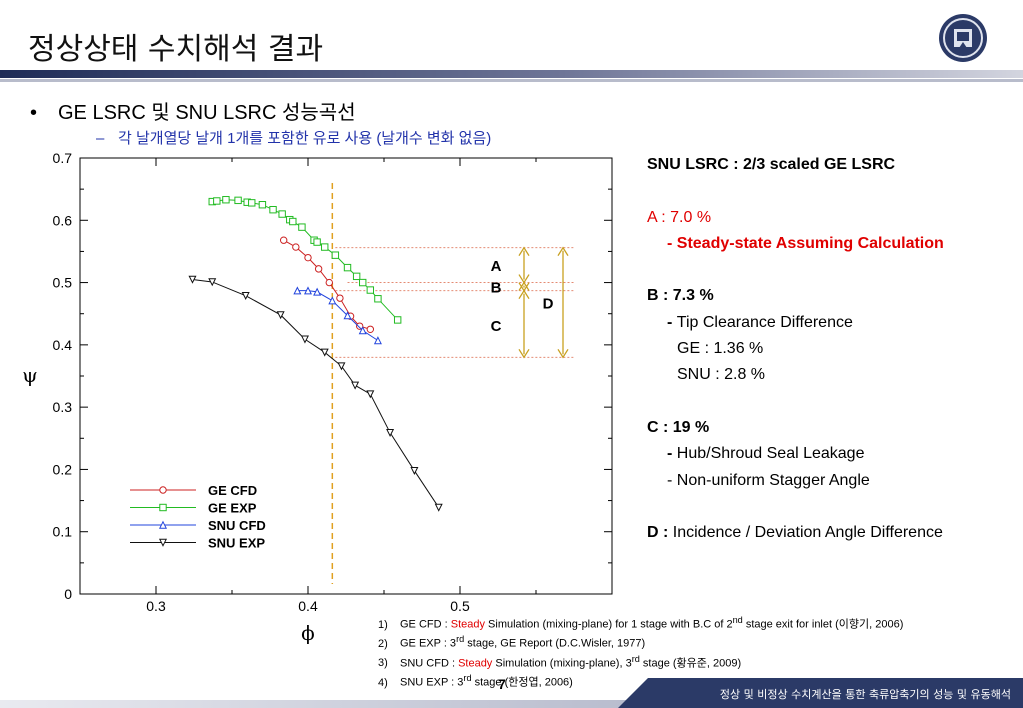 This screenshot has width=1023, height=708. I want to click on y-tick-label: 0.5, so click(63, 283).